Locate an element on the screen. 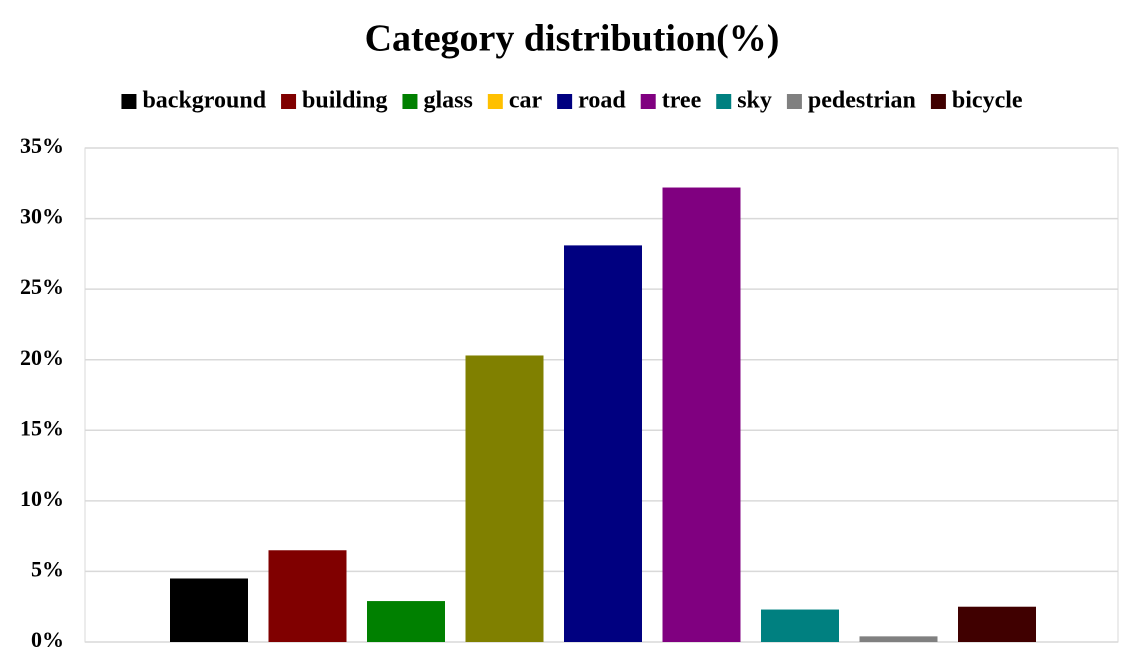 This screenshot has width=1144, height=667. legend-label: bicycle is located at coordinates (987, 101).